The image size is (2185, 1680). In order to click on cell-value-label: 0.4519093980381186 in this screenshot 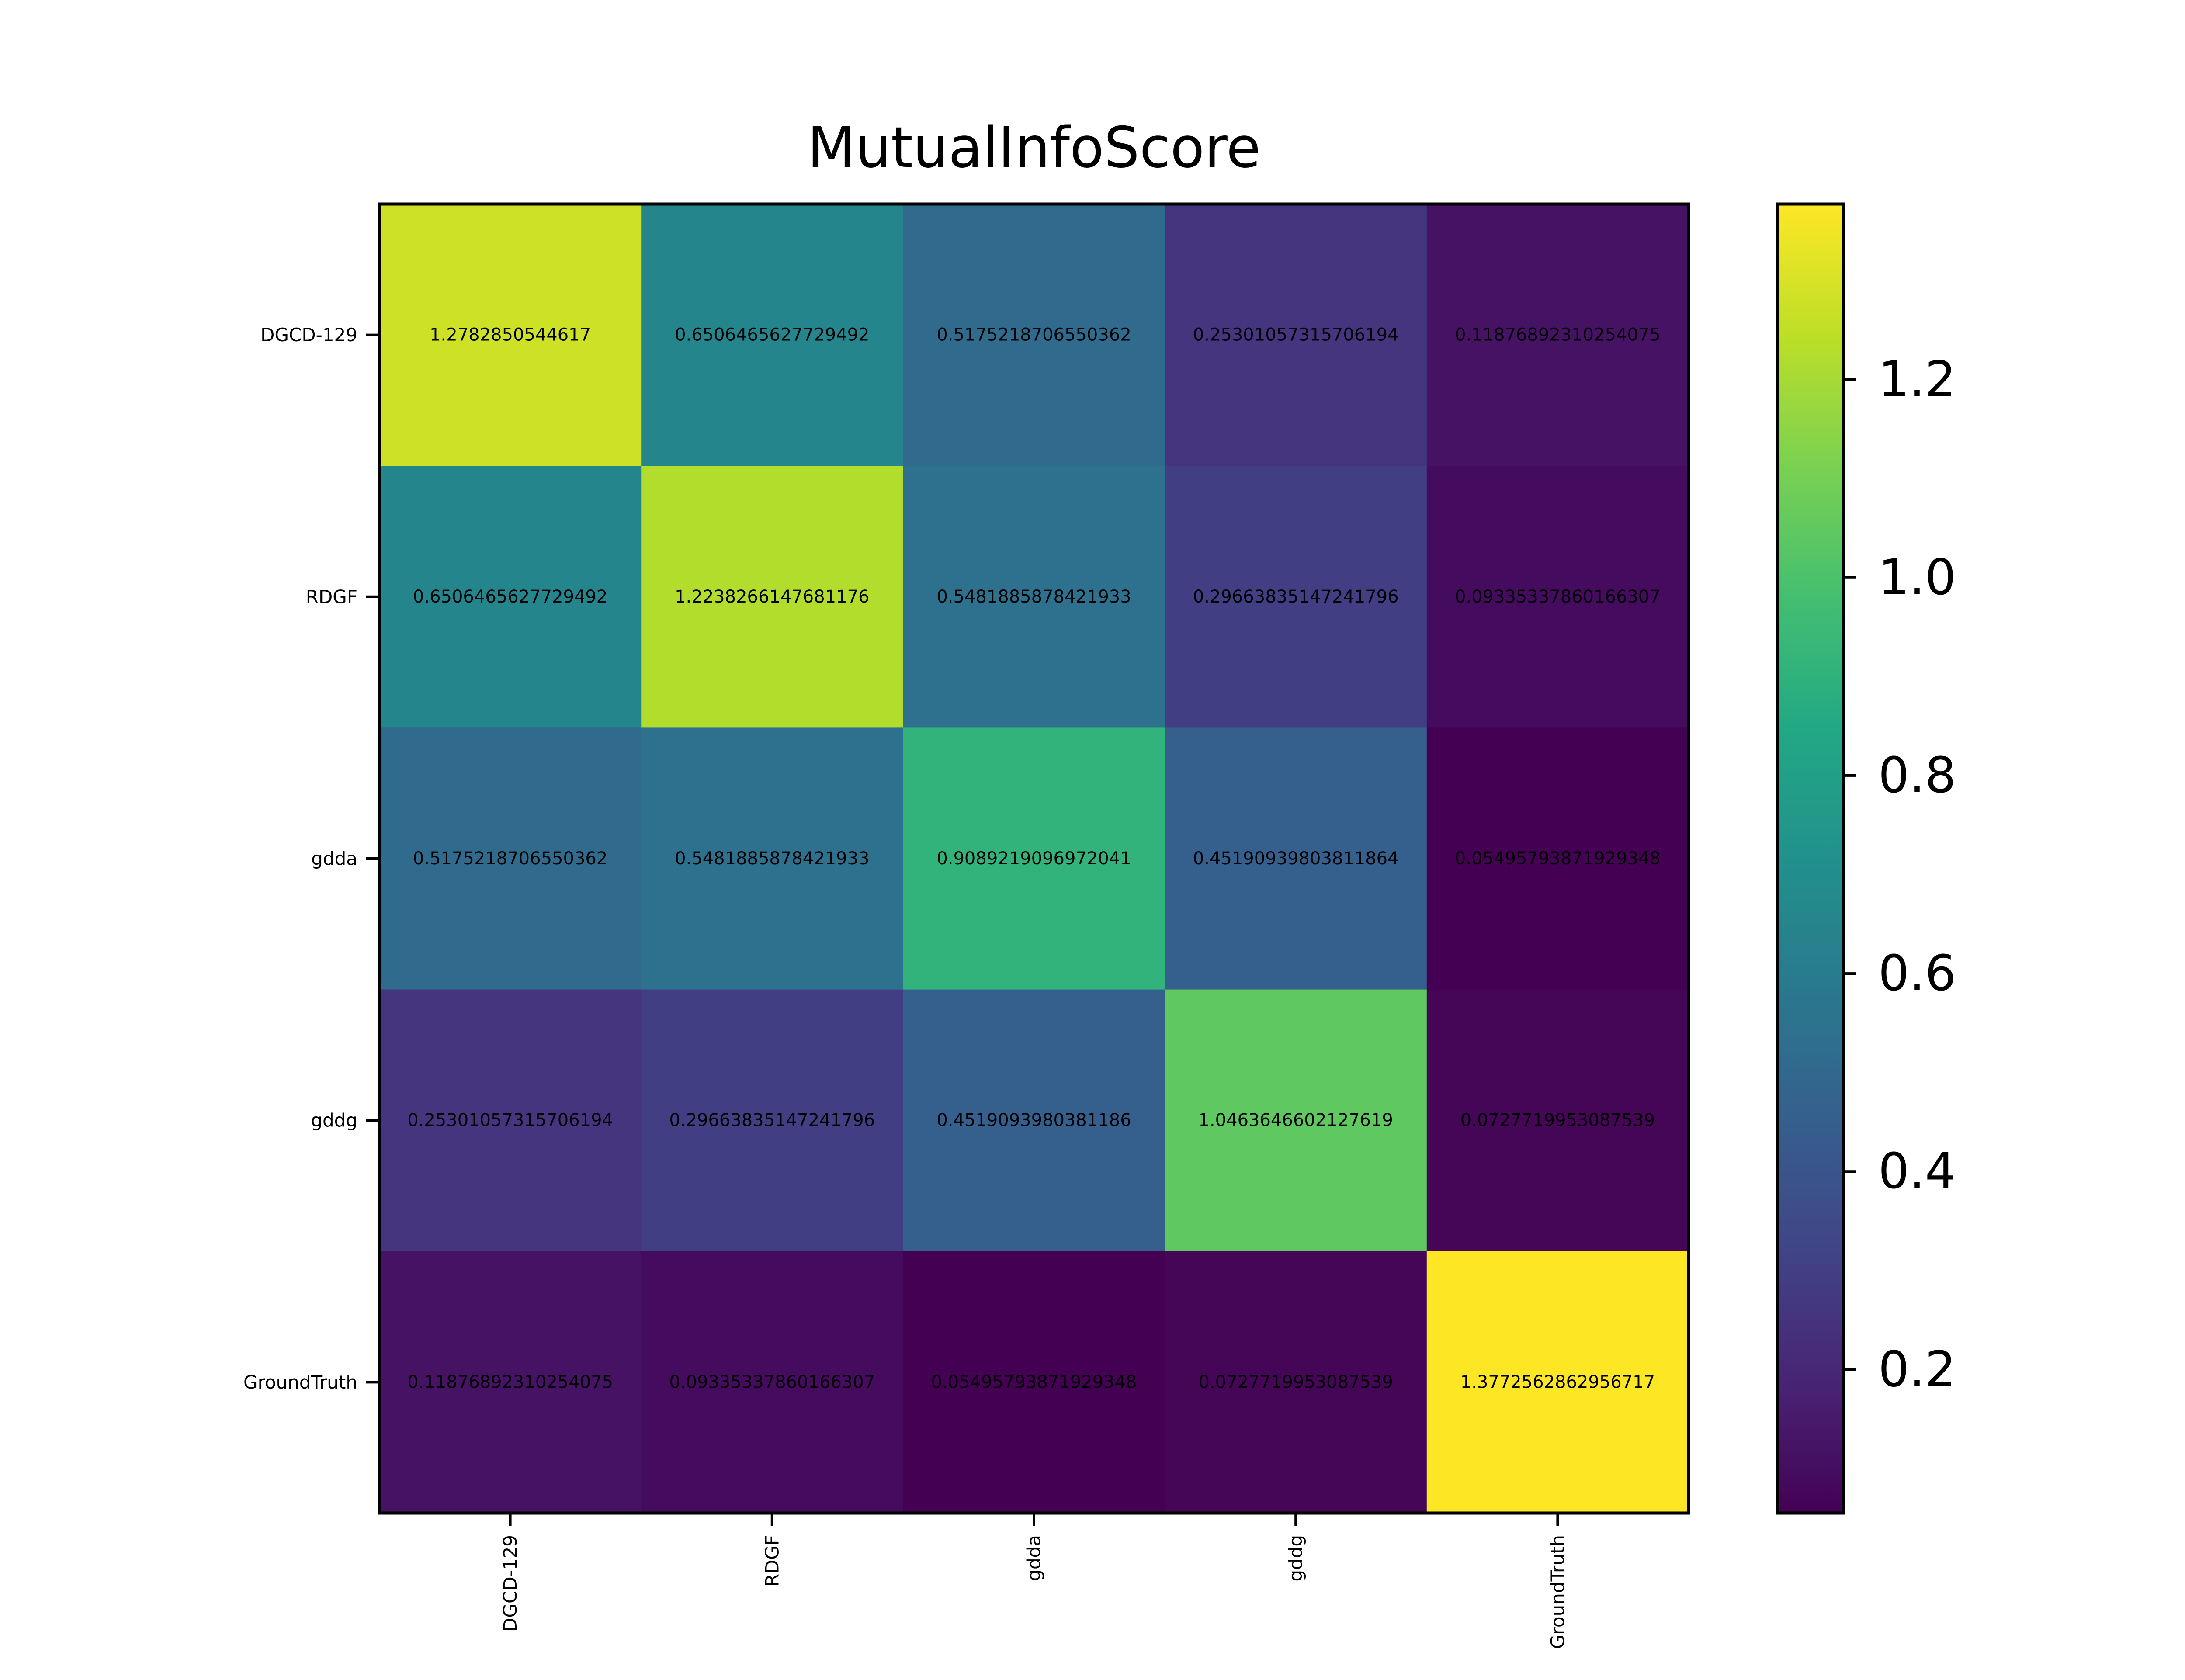, I will do `click(1033, 1120)`.